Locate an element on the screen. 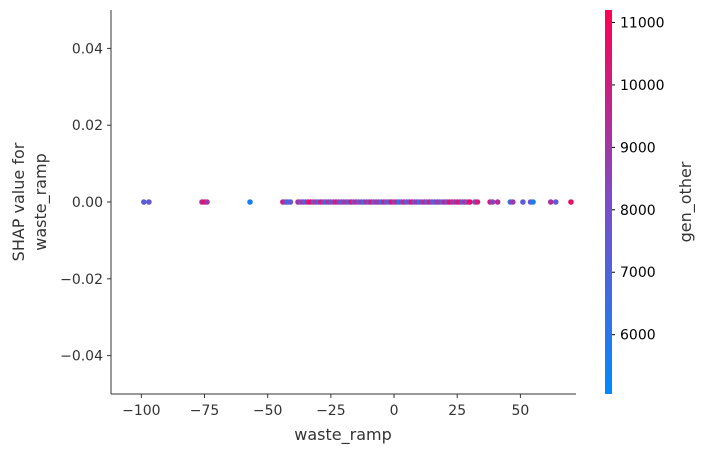  y-tick-label: 0.02 is located at coordinates (87, 126).